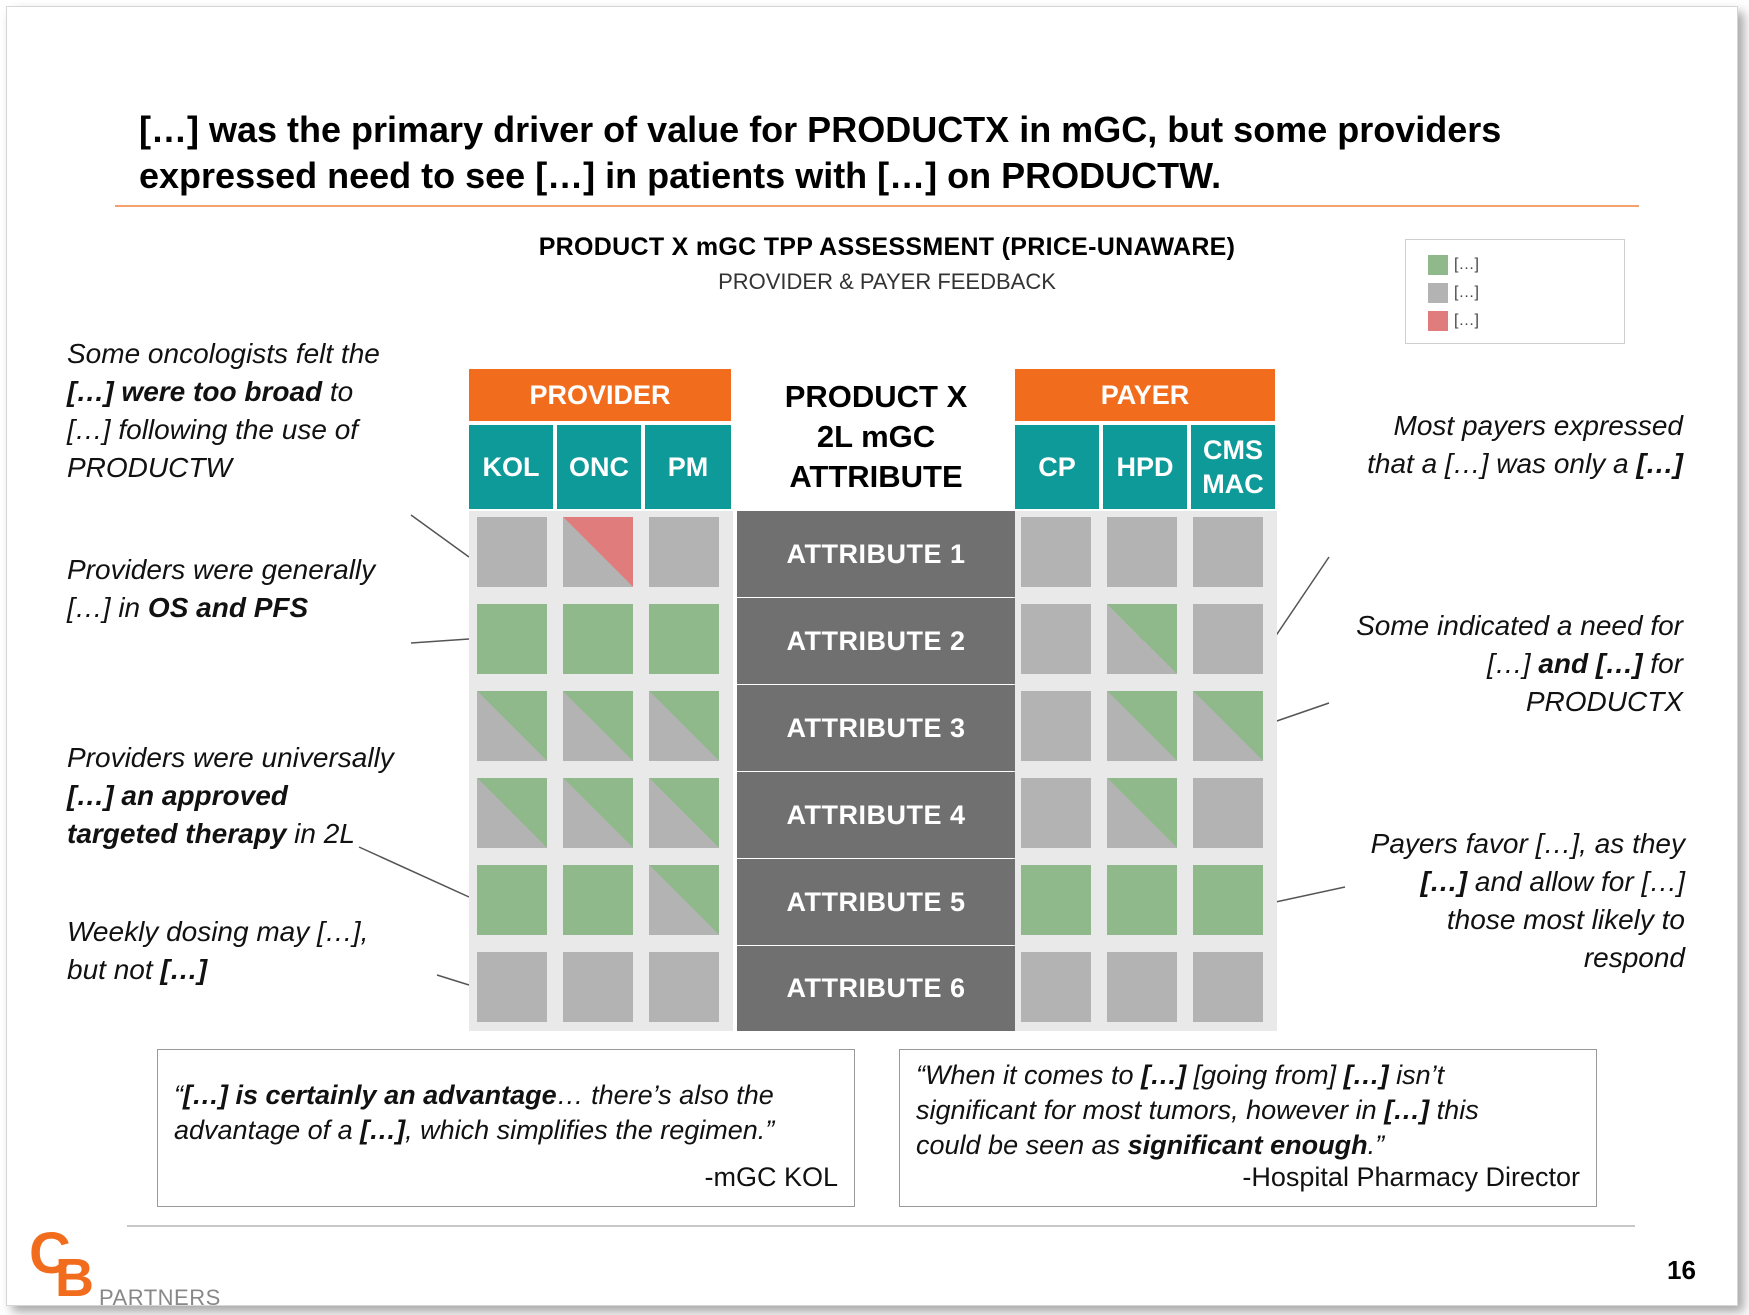  What do you see at coordinates (213, 429) in the screenshot?
I see `note-text: […] following the use of` at bounding box center [213, 429].